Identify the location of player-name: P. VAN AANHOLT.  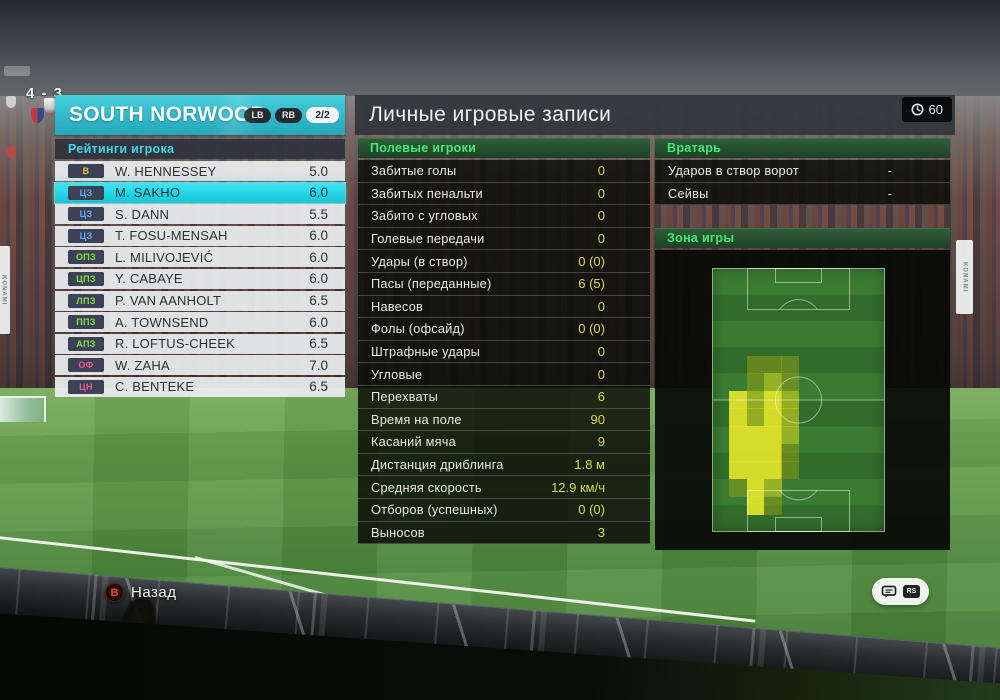
(168, 301).